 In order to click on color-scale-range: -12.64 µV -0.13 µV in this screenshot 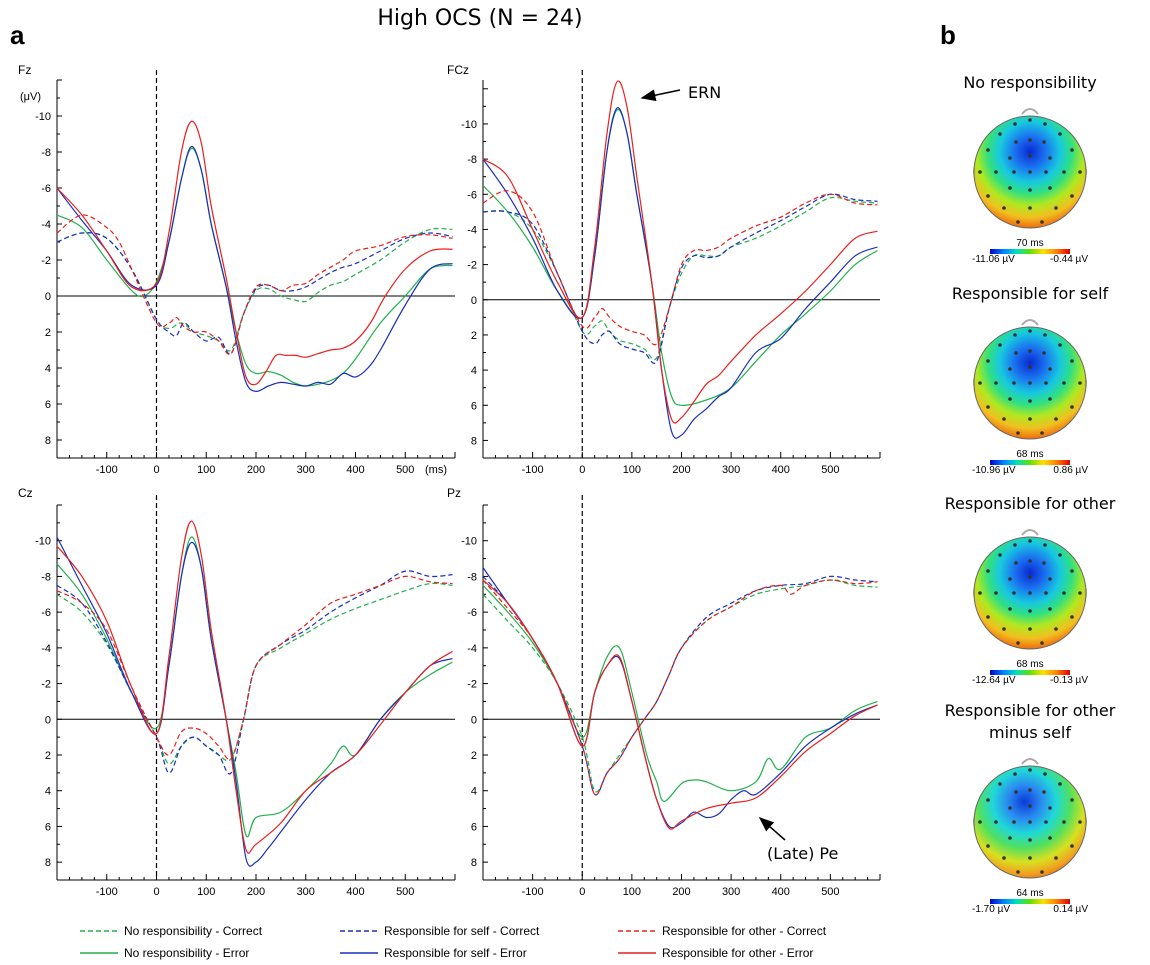, I will do `click(1030, 681)`.